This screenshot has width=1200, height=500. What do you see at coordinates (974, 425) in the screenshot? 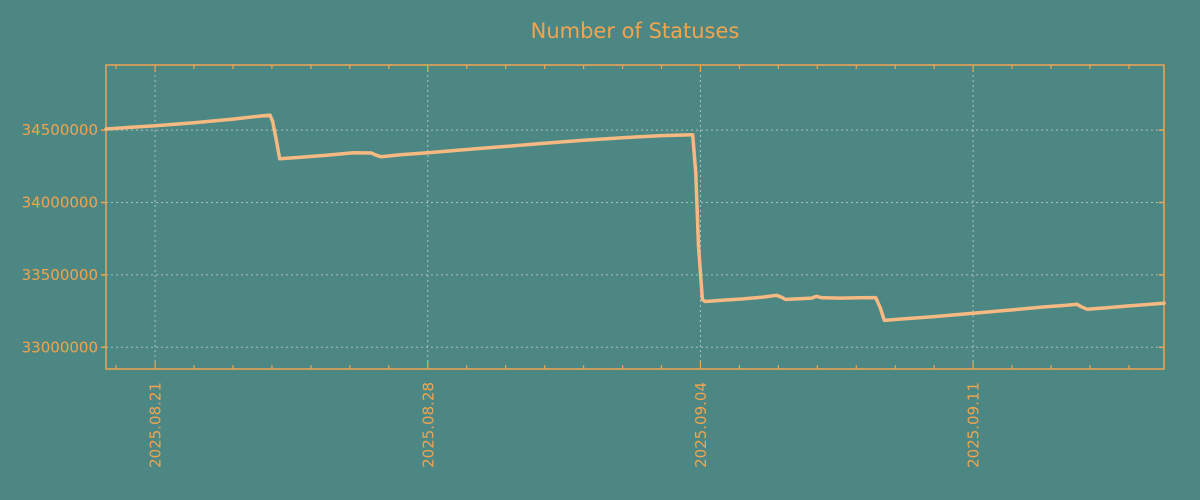
I see `x-tick-label: 2025.09.11` at bounding box center [974, 425].